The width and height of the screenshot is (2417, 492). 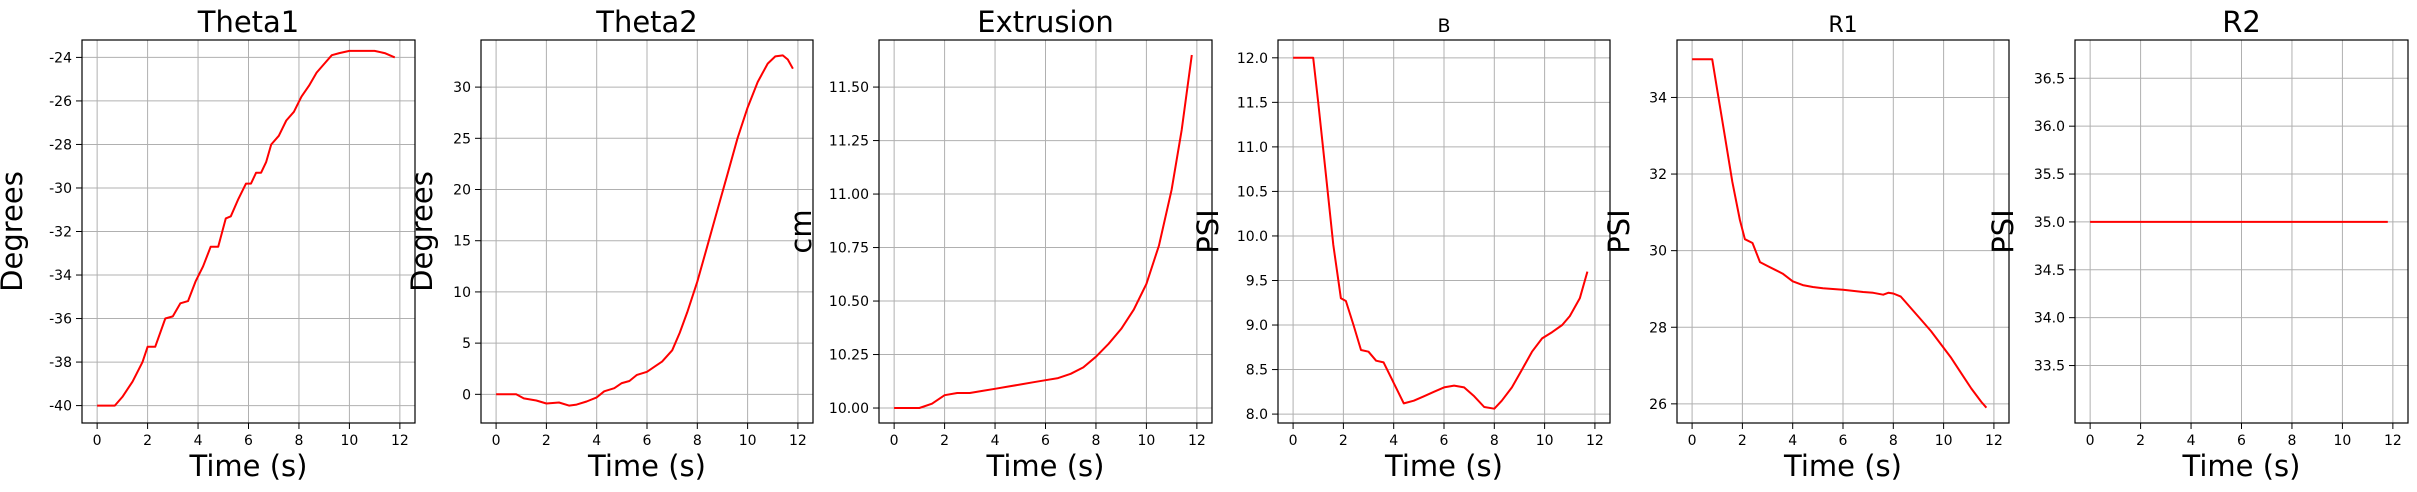 I want to click on y-tick-label: 10.5, so click(x=1252, y=192).